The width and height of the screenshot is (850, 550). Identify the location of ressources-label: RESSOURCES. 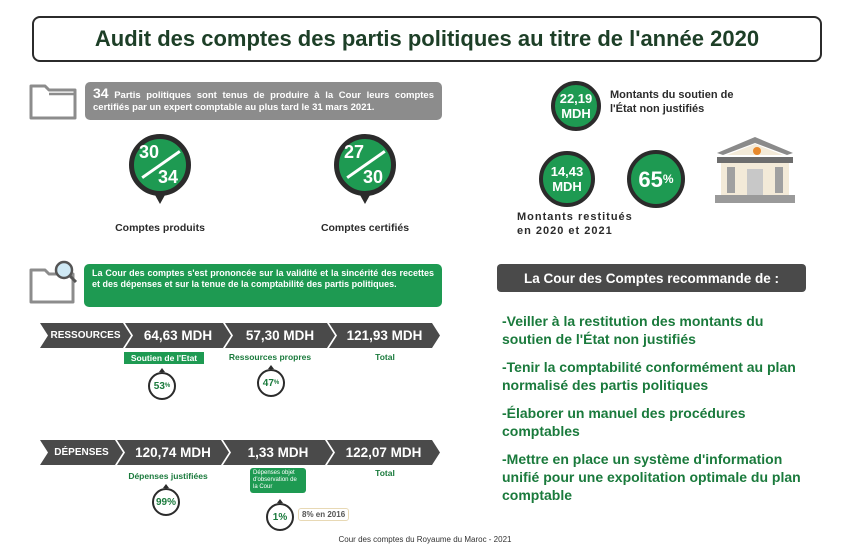
(85, 335).